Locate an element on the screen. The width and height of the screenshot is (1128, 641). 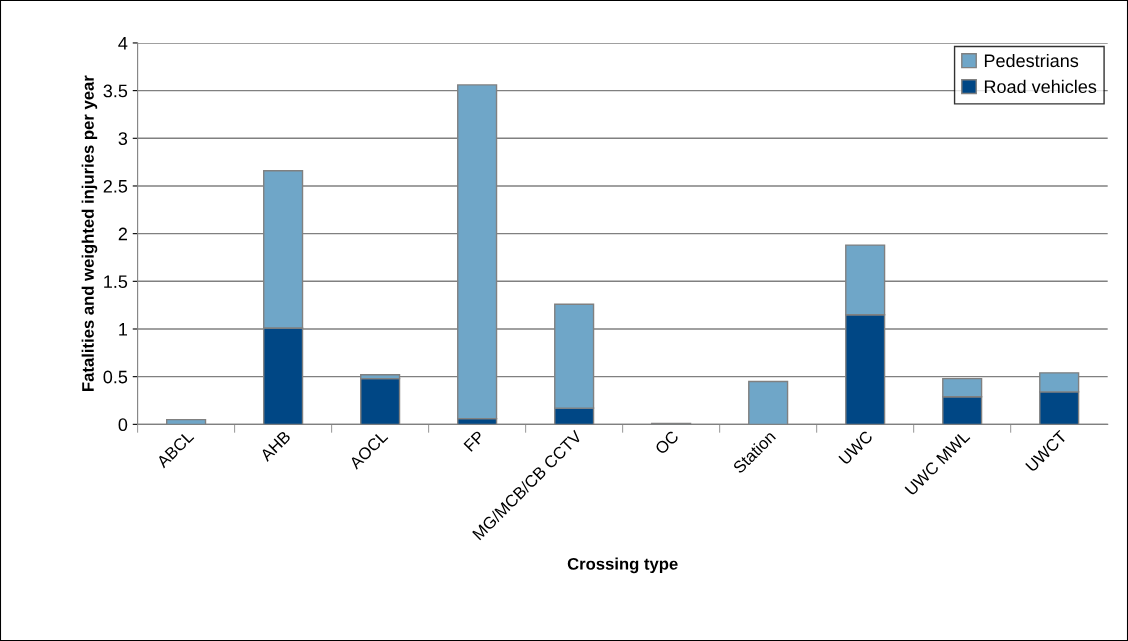
y-tick-label: 1.5 is located at coordinates (116, 282).